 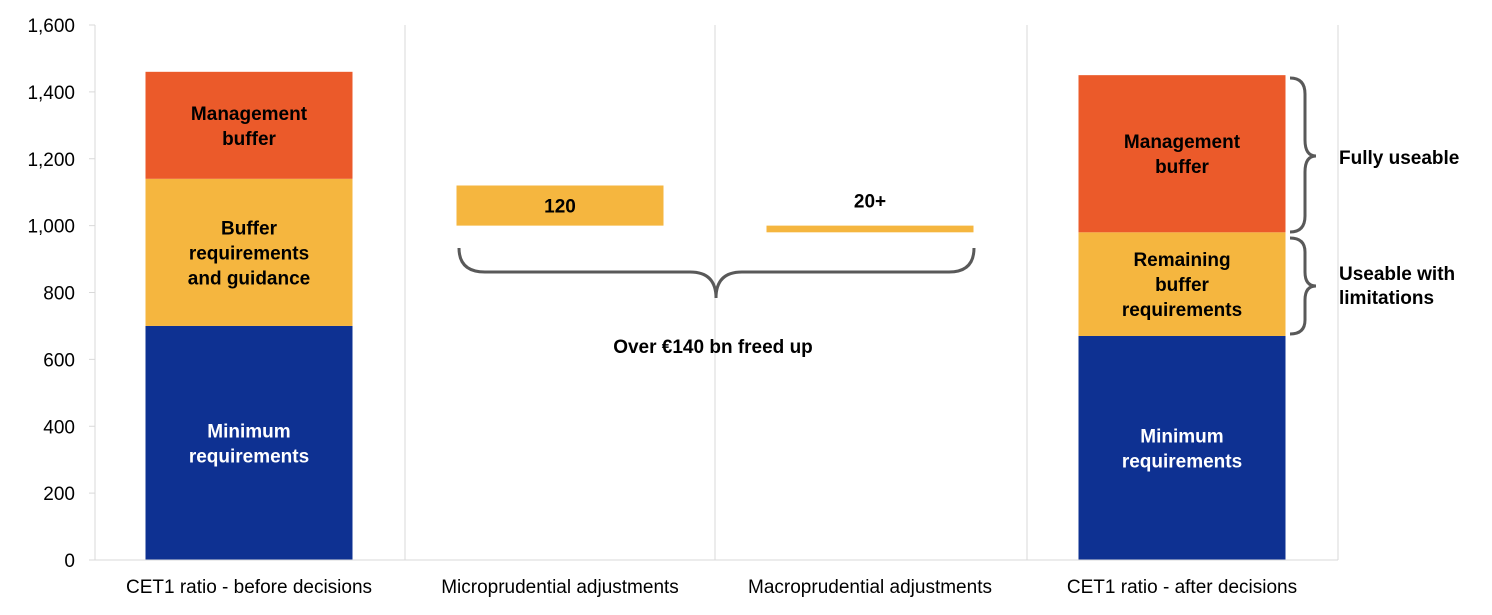 What do you see at coordinates (716, 273) in the screenshot?
I see `freed-up-brace` at bounding box center [716, 273].